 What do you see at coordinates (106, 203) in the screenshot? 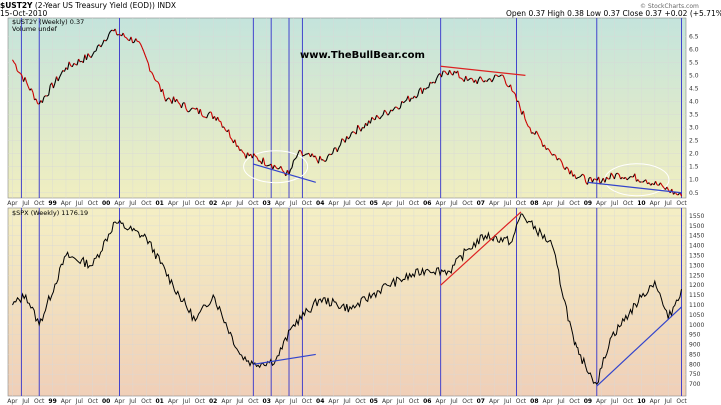
I see `x-tick-label-upper: 00` at bounding box center [106, 203].